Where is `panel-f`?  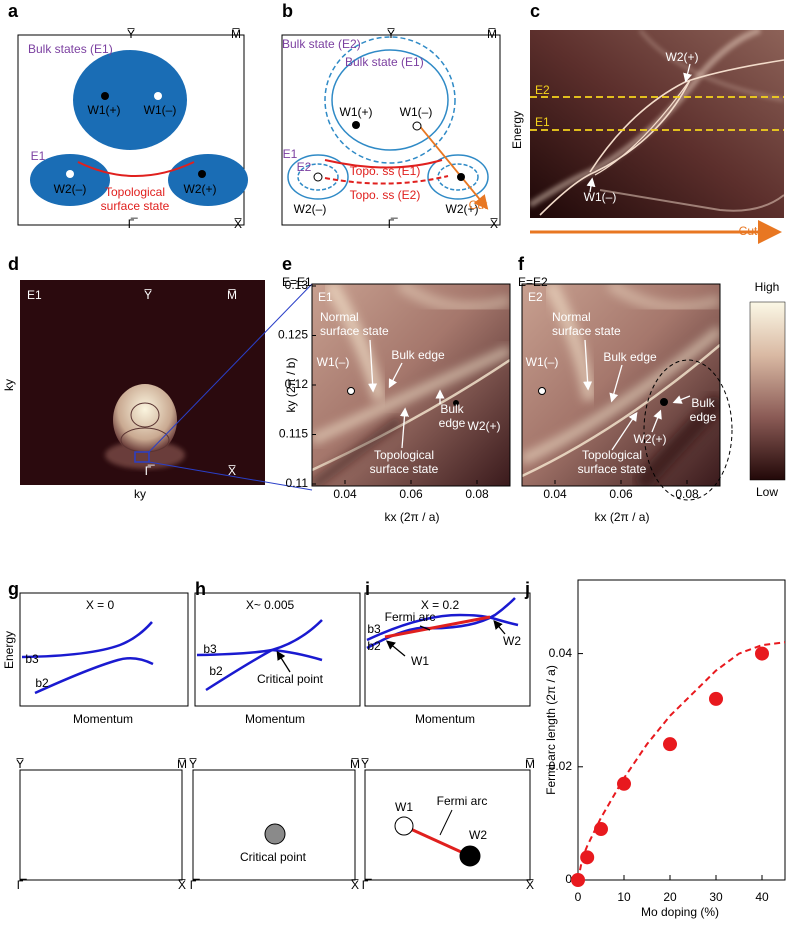 panel-f is located at coordinates (627, 392).